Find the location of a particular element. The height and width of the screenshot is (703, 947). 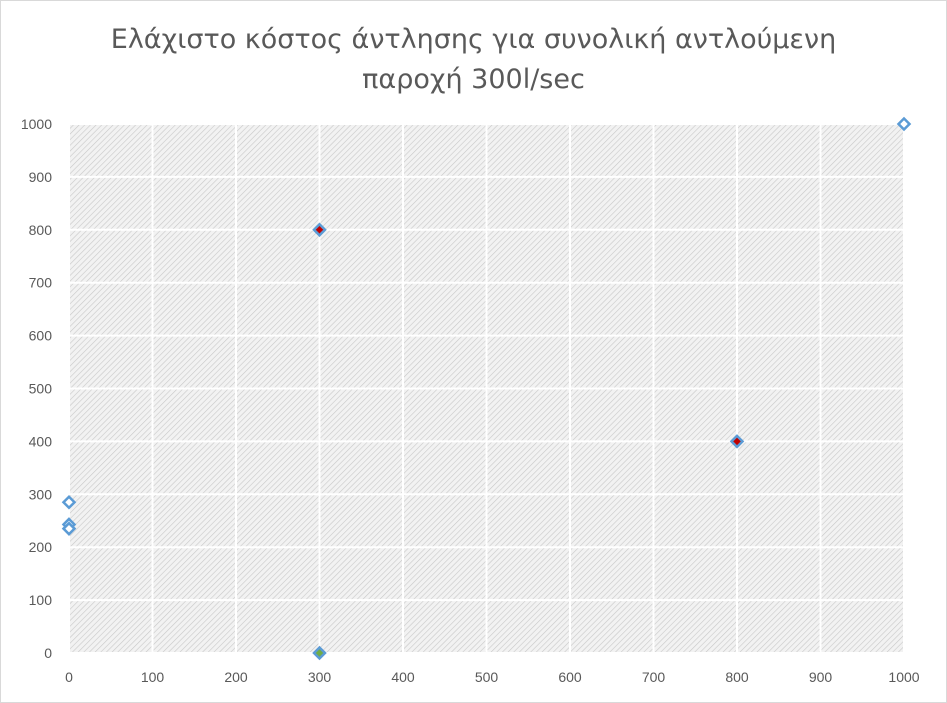

y-axis-tick-labels: 0 100 200 300 400 500 600 700 800 900 1000 is located at coordinates (36, 388).